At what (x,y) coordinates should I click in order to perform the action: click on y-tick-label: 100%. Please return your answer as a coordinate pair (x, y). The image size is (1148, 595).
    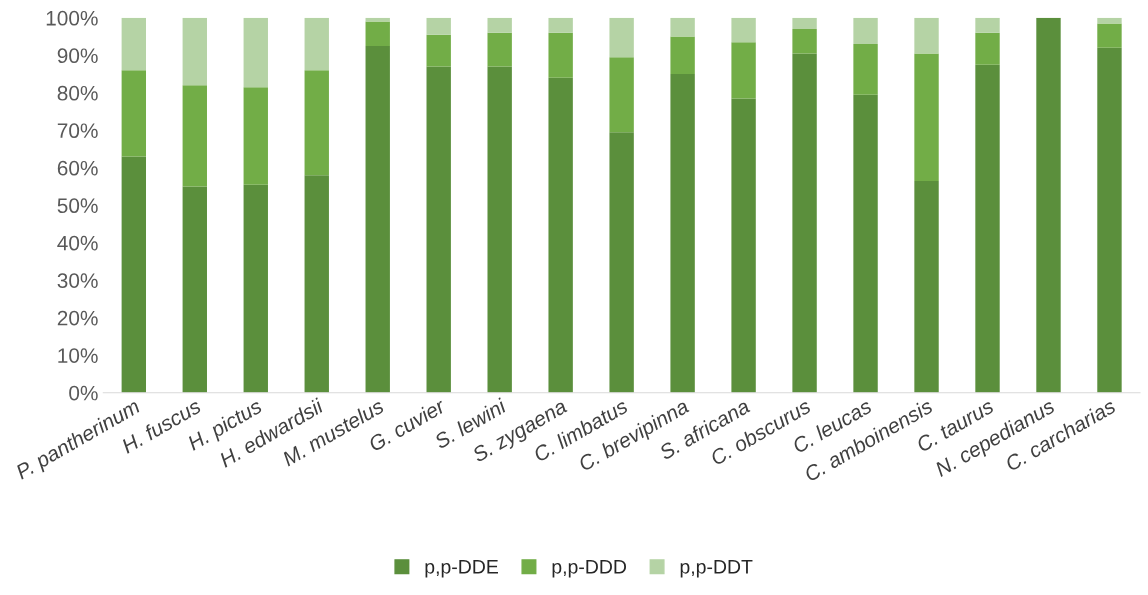
    Looking at the image, I should click on (72, 18).